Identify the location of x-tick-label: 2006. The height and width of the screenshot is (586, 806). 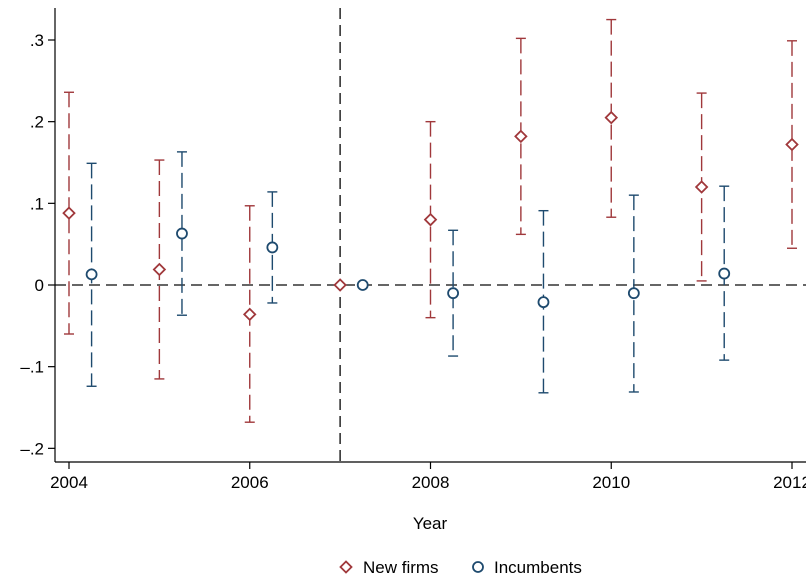
(250, 482).